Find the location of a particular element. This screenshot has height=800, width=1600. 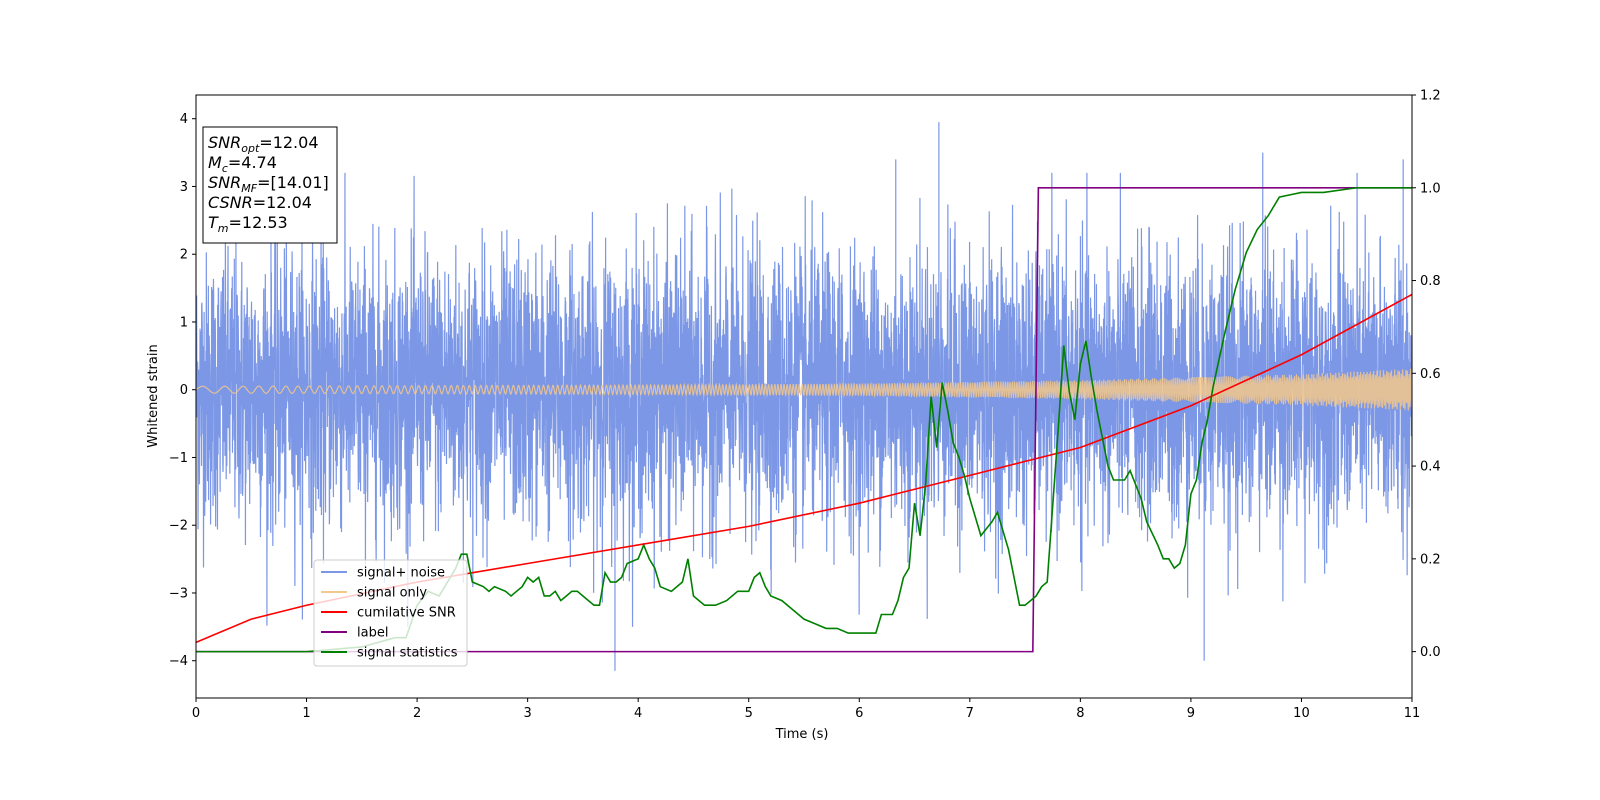

x-tick-label: 3 is located at coordinates (527, 713).